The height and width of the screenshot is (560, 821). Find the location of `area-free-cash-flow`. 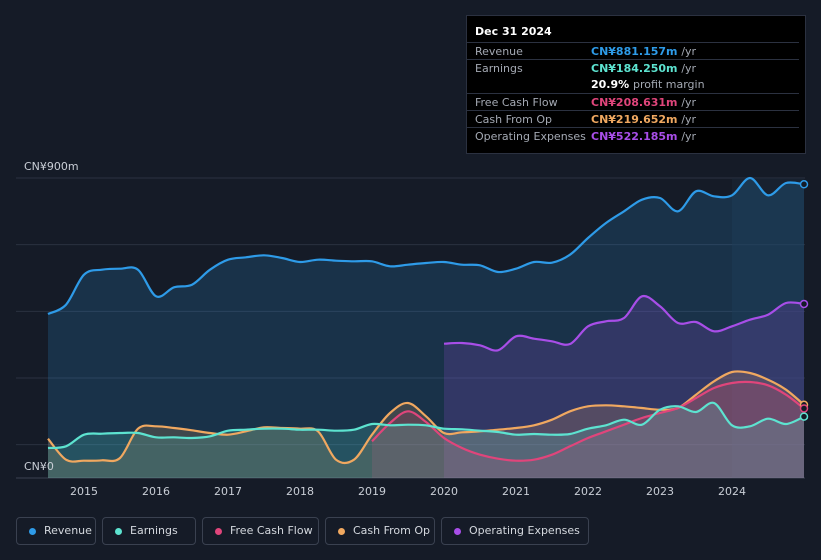

area-free-cash-flow is located at coordinates (588, 429).